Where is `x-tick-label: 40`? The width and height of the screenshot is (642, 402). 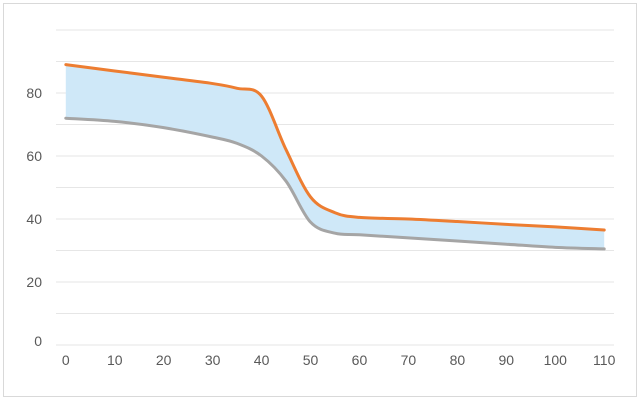 x-tick-label: 40 is located at coordinates (262, 360).